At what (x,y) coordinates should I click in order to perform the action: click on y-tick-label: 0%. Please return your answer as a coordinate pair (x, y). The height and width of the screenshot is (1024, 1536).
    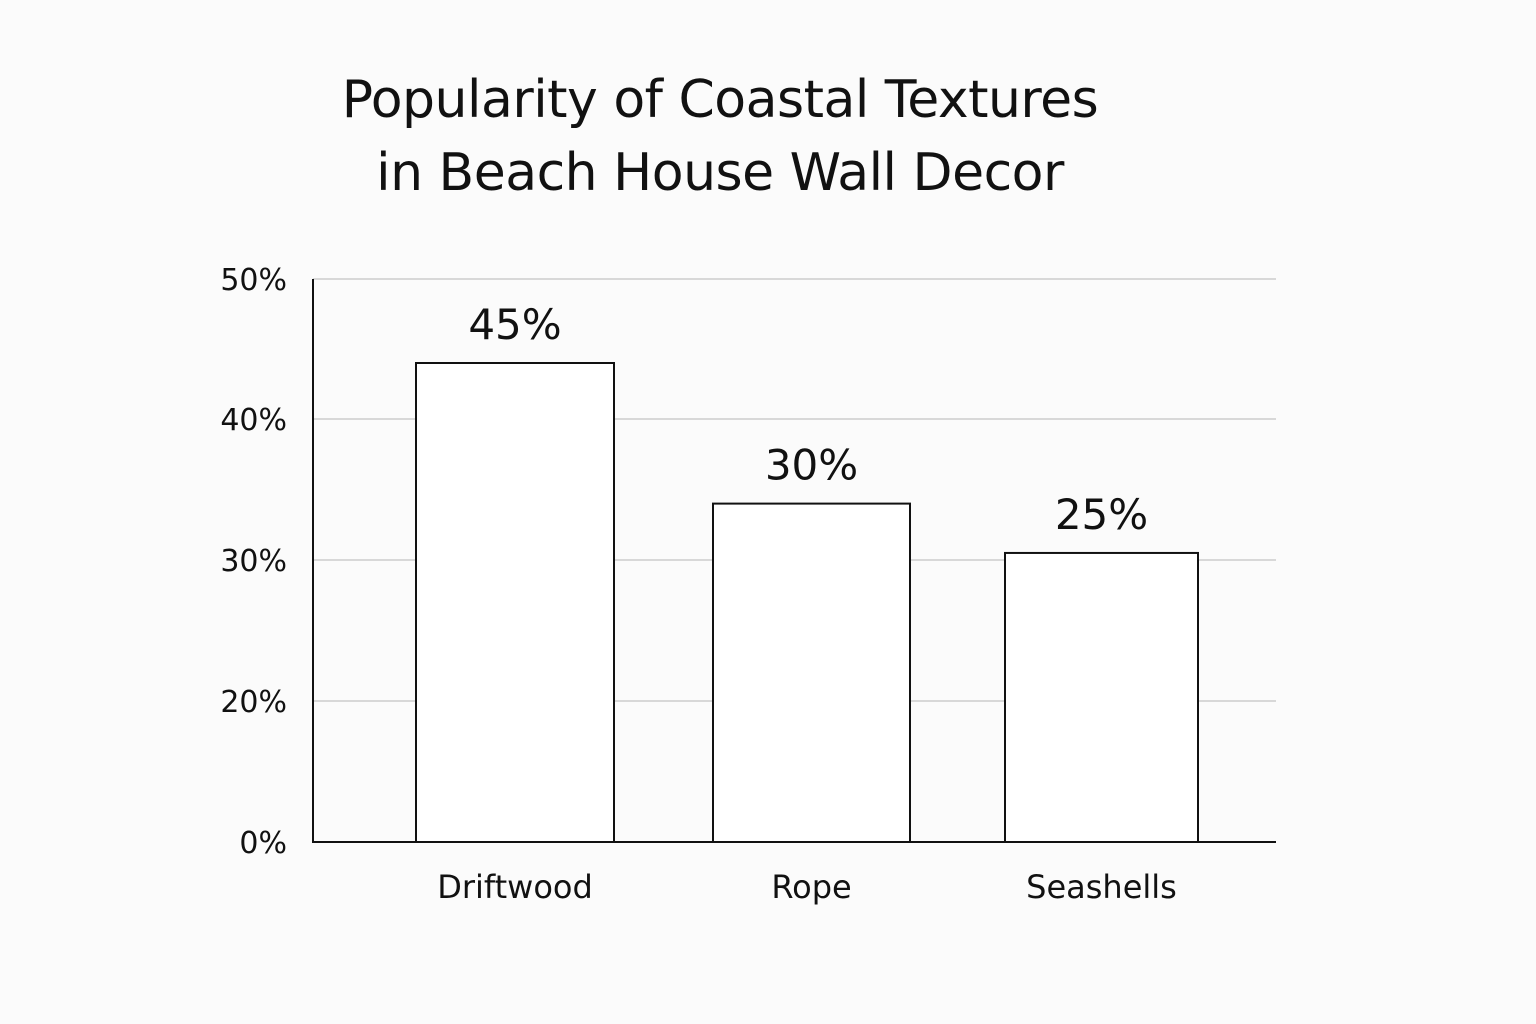
    Looking at the image, I should click on (263, 843).